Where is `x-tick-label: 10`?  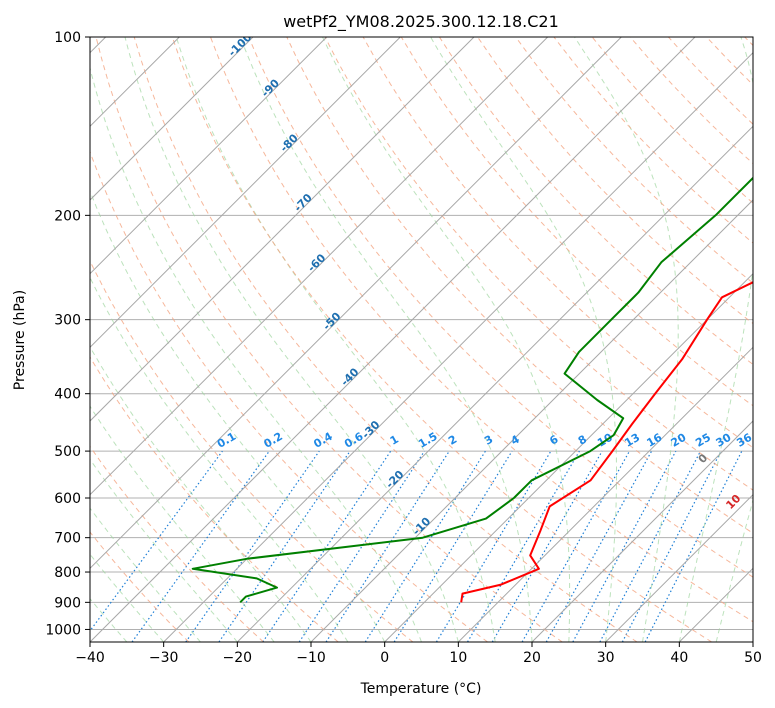
x-tick-label: 10 is located at coordinates (458, 658).